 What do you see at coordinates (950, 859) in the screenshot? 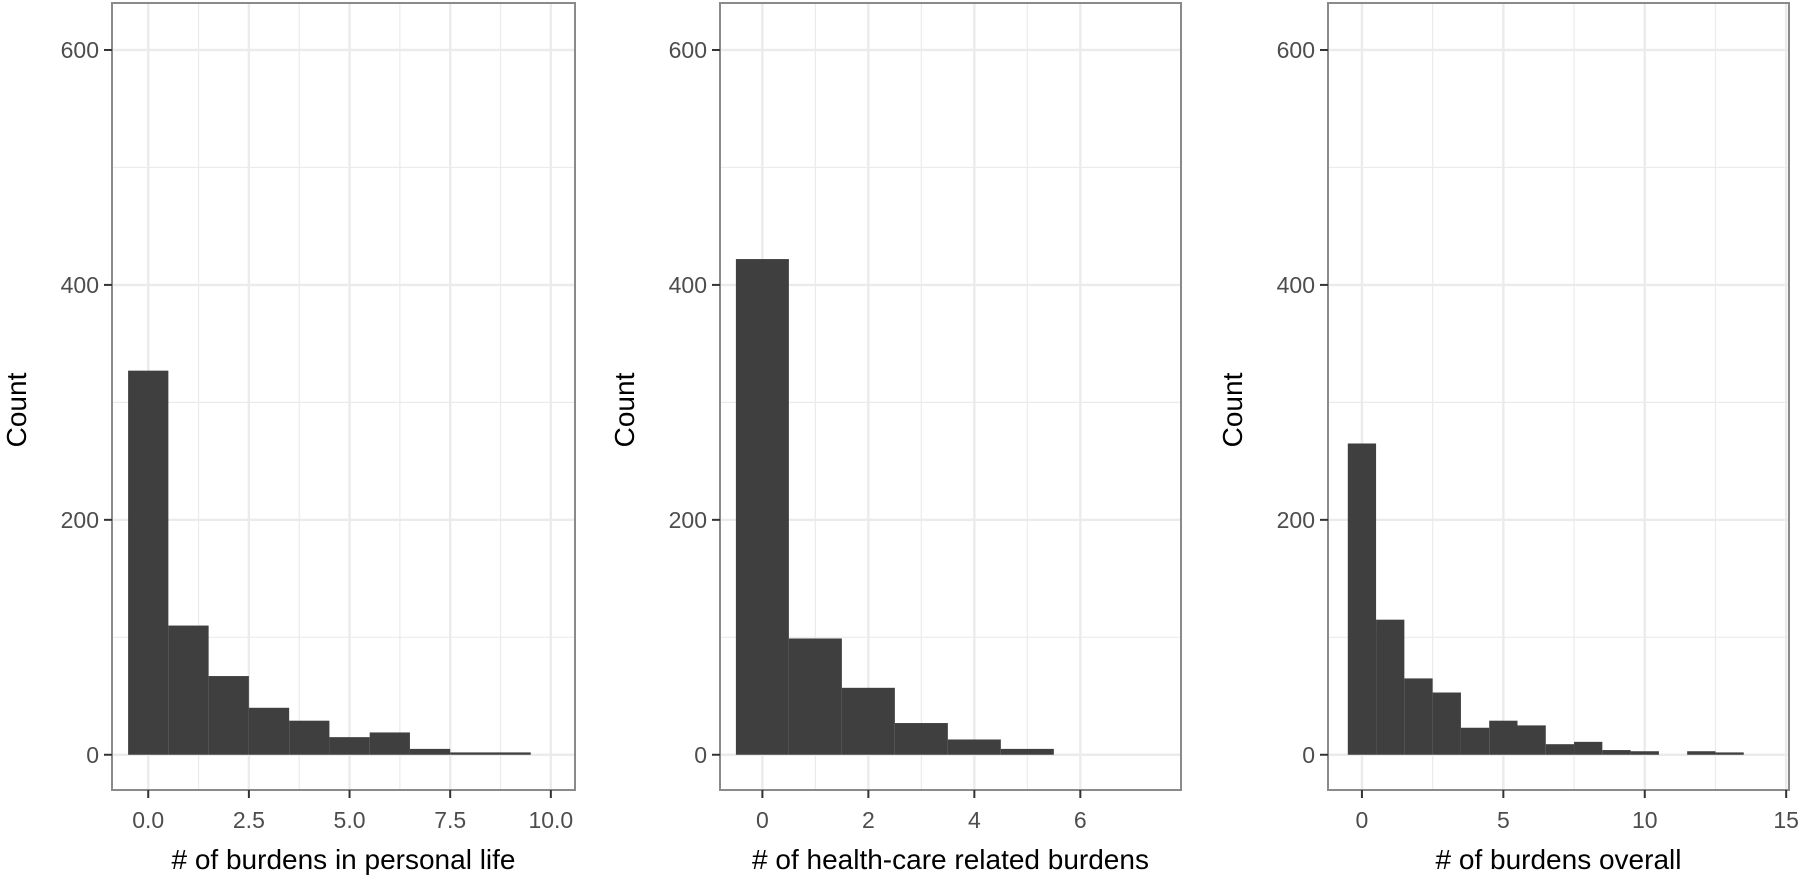
I see `x-axis-label: # of health-care related burdens` at bounding box center [950, 859].